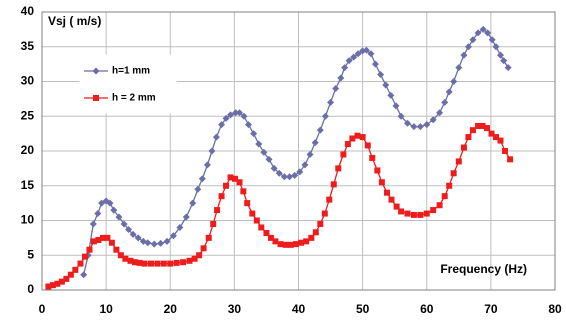 The width and height of the screenshot is (566, 334). I want to click on legend-box, so click(128, 84).